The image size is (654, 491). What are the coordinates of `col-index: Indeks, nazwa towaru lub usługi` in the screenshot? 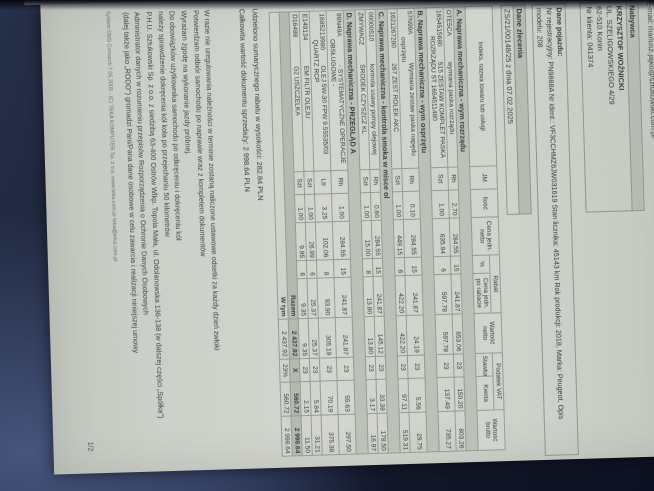 It's located at (481, 86).